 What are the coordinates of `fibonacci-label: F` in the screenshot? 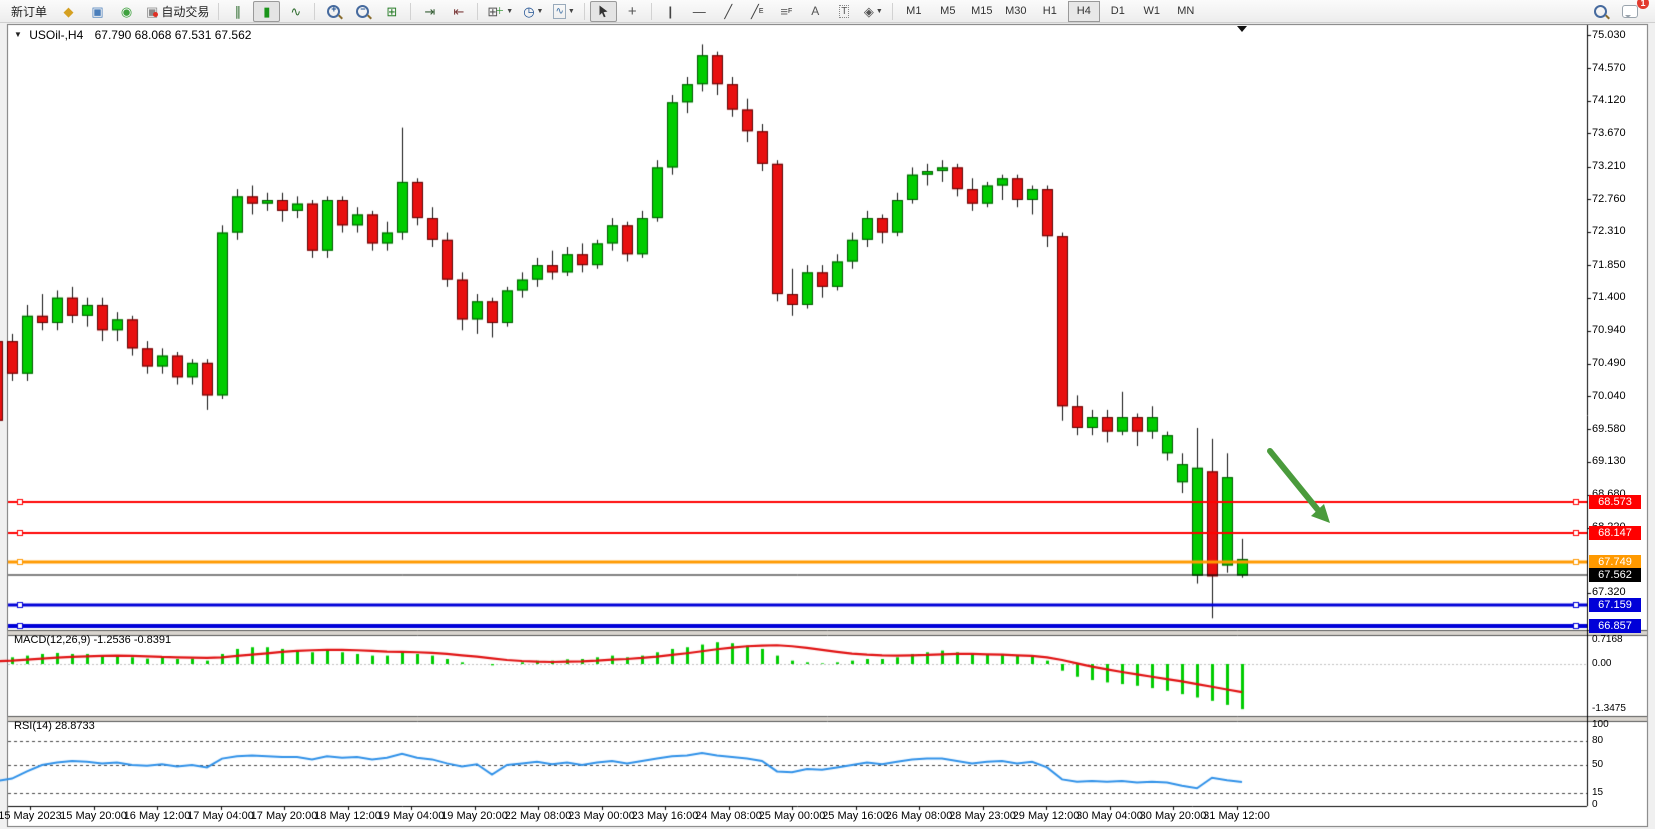 It's located at (790, 11).